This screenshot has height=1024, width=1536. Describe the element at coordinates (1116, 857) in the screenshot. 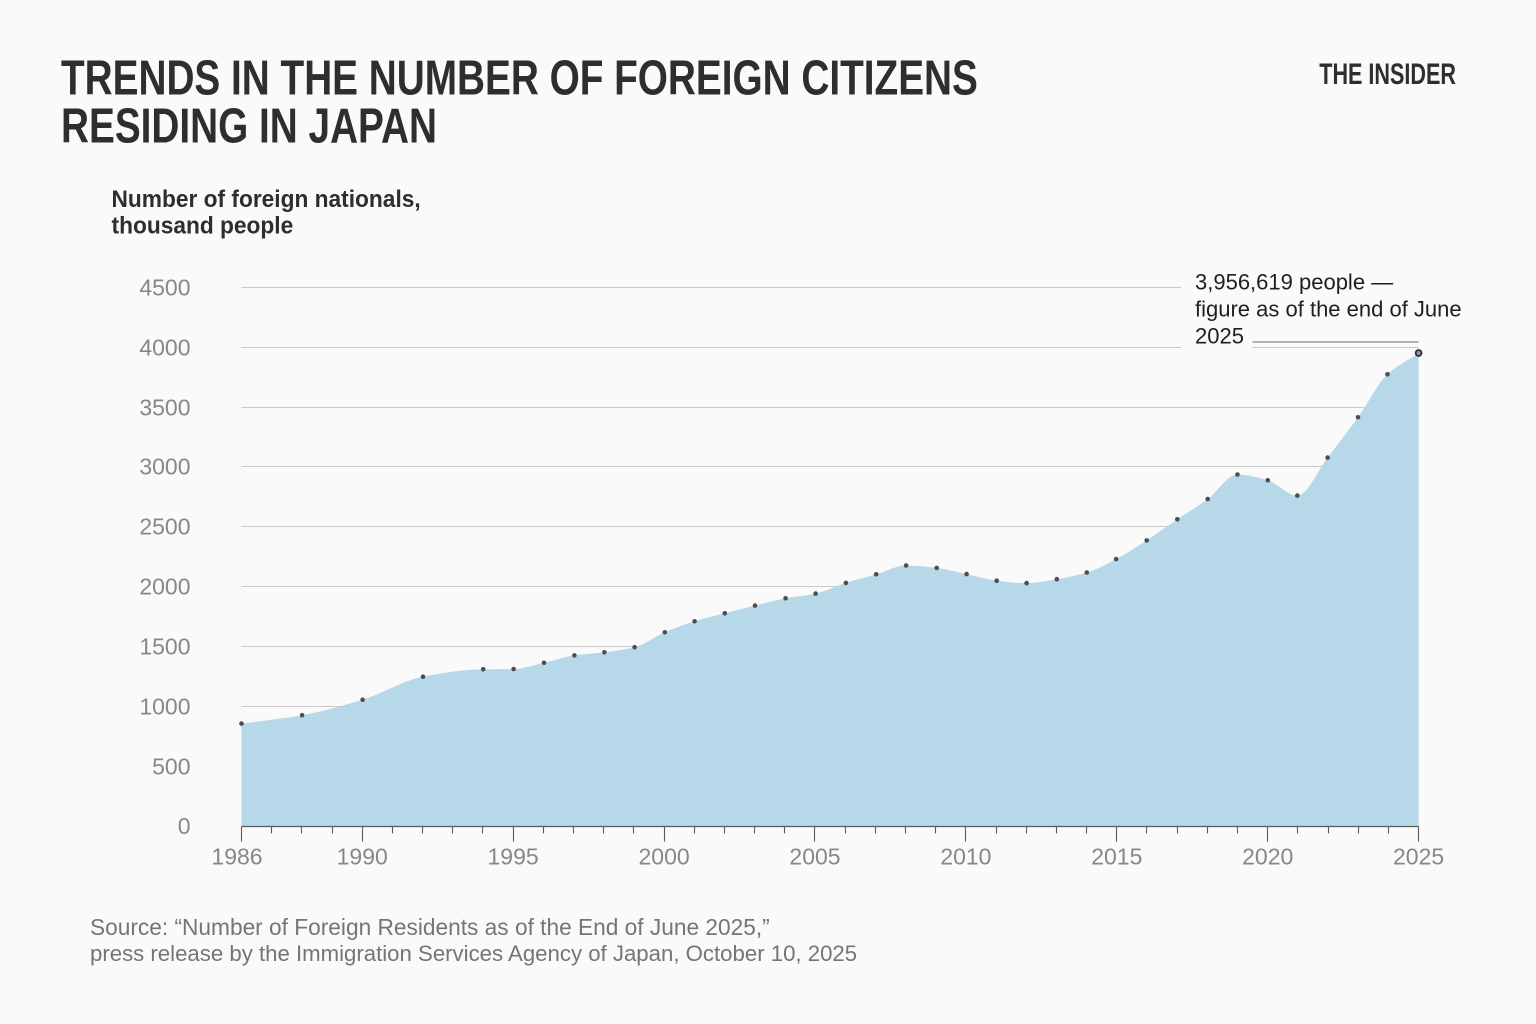

I see `svg-text: 2015` at that location.